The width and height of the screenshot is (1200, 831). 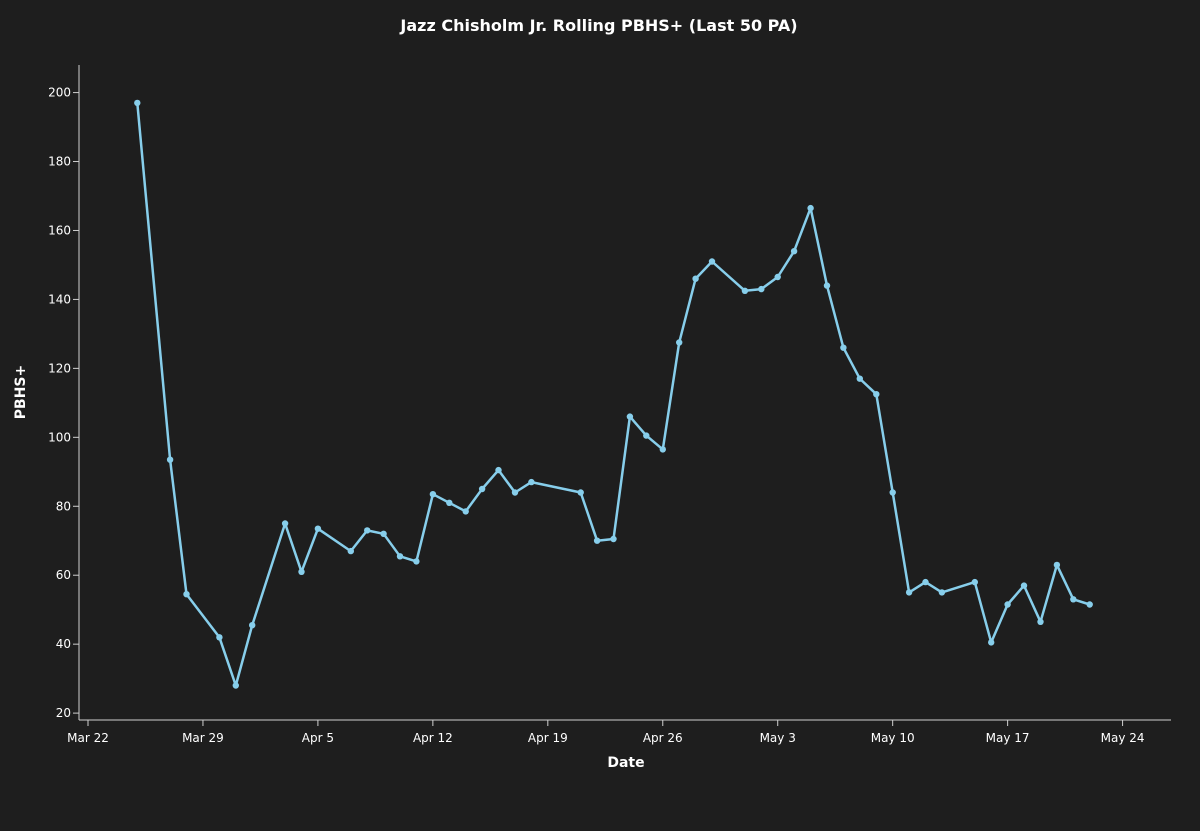 What do you see at coordinates (778, 738) in the screenshot?
I see `x-tick-label: May 3` at bounding box center [778, 738].